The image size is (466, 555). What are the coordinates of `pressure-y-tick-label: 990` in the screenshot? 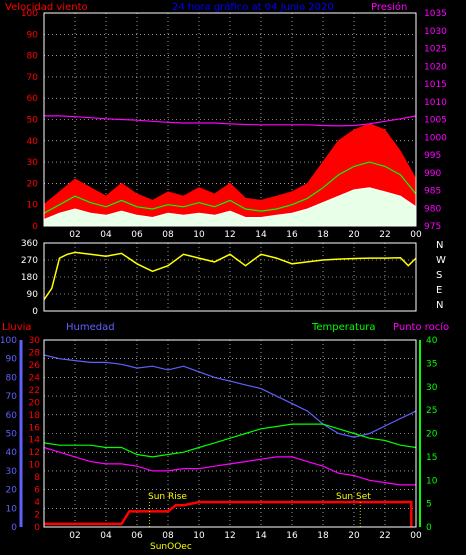 It's located at (432, 174).